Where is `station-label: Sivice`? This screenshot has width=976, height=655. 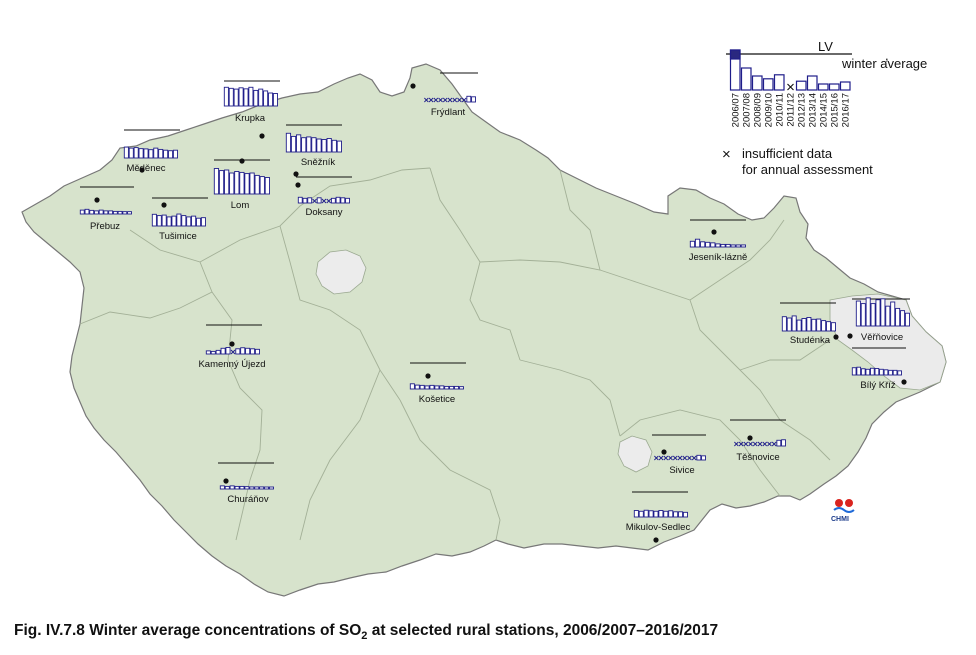
station-label: Sivice is located at coordinates (681, 470).